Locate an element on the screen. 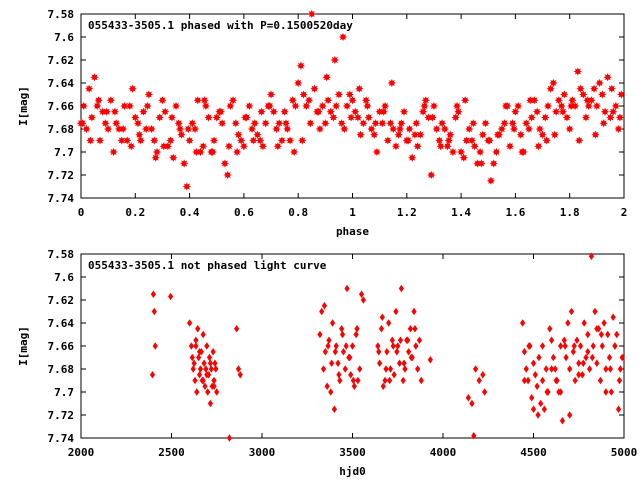 This screenshot has height=480, width=640. x-tick-label: 0 is located at coordinates (81, 212).